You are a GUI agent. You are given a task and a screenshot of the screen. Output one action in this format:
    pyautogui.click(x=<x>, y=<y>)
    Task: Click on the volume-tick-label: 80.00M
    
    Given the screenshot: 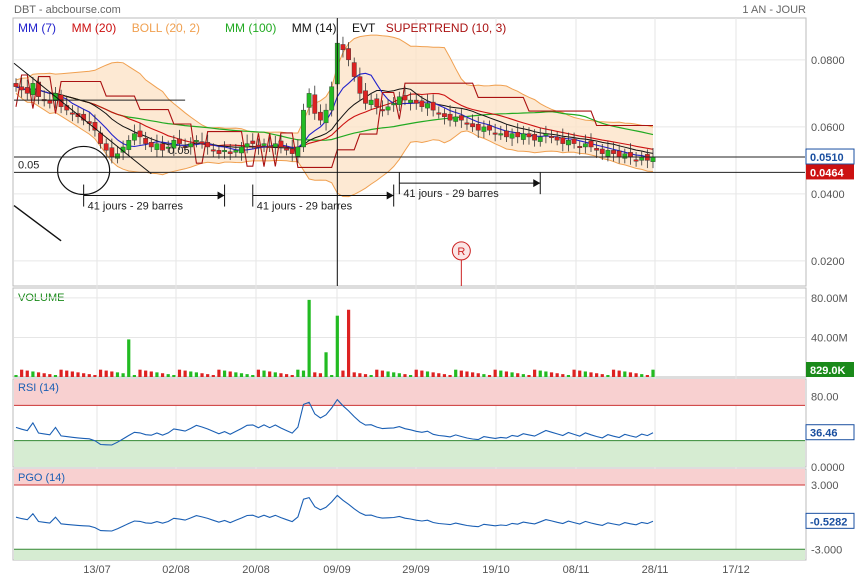 What is the action you would take?
    pyautogui.click(x=829, y=299)
    